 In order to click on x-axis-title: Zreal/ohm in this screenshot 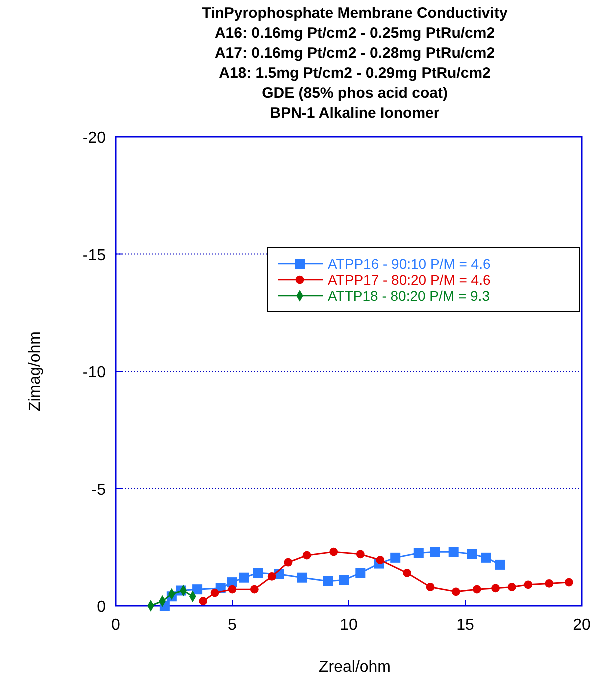, I will do `click(355, 667)`.